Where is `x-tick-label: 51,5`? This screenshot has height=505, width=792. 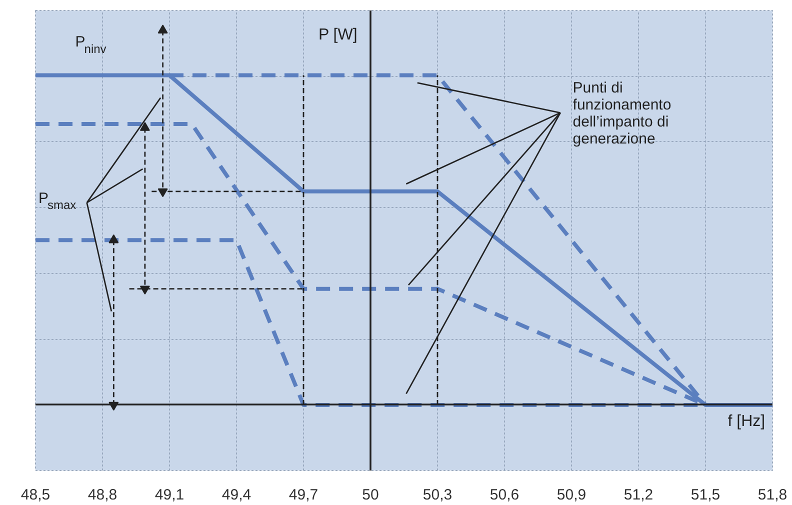 x-tick-label: 51,5 is located at coordinates (705, 495).